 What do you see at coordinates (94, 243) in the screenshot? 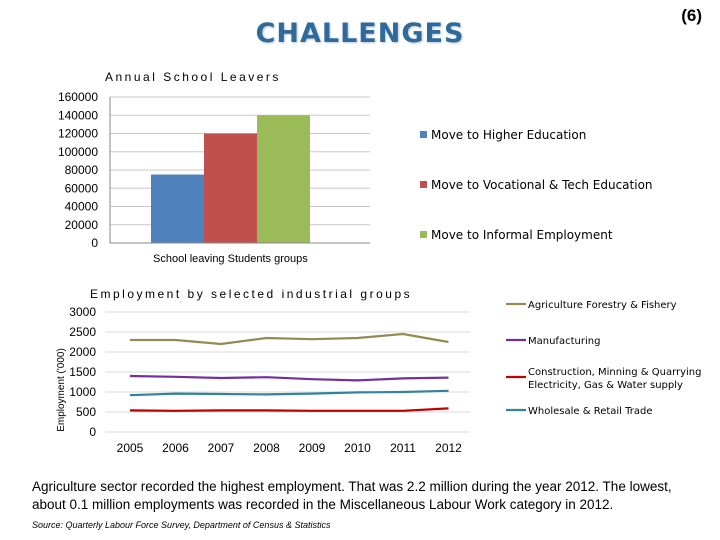
I see `bar-y-tick-label: 0` at bounding box center [94, 243].